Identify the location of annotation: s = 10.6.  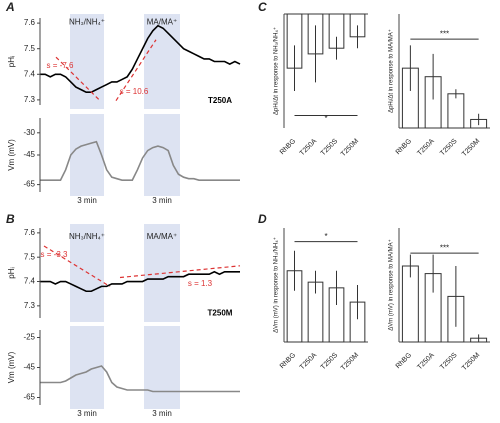
(134, 91).